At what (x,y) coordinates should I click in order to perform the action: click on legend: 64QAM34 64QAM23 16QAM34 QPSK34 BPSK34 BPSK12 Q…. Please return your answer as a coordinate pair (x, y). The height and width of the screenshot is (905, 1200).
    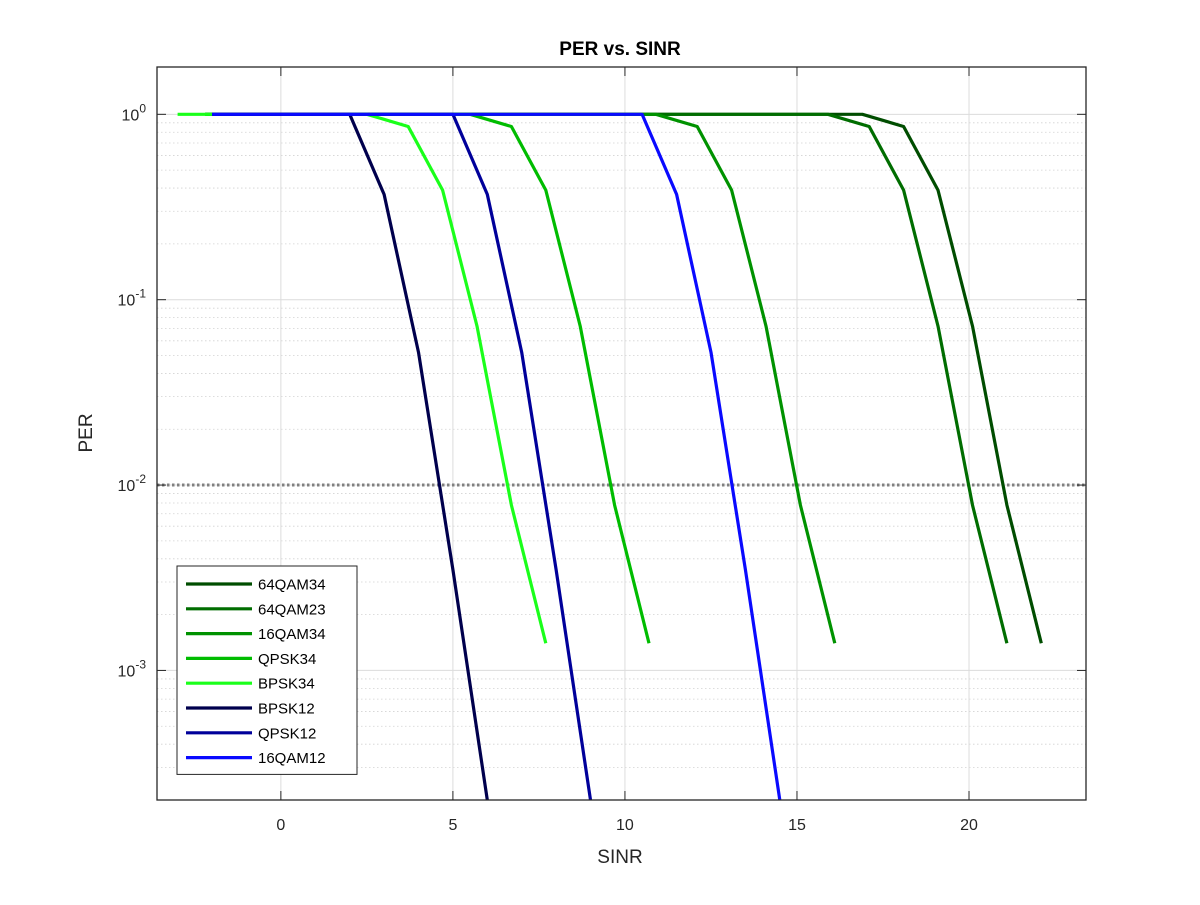
    Looking at the image, I should click on (267, 670).